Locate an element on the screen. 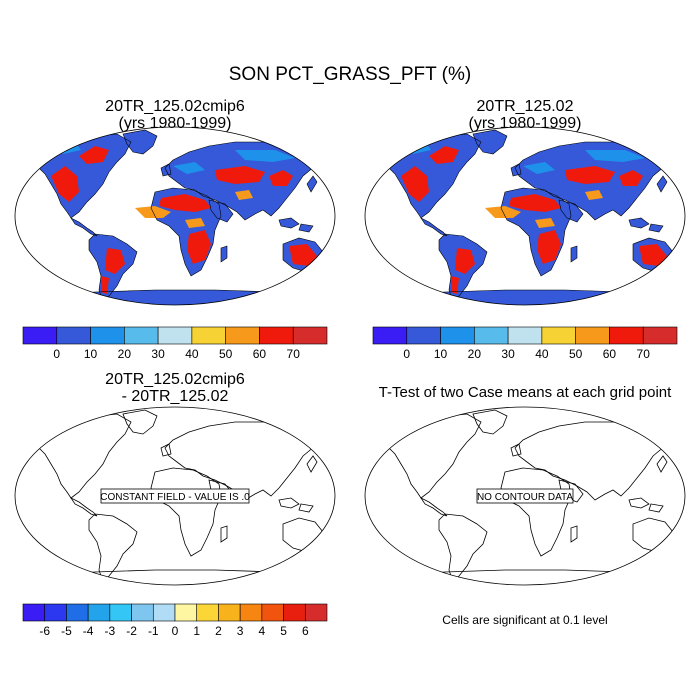 The height and width of the screenshot is (700, 700). note-text-3: CONSTANT FIELD - VALUE IS .0 is located at coordinates (175, 497).